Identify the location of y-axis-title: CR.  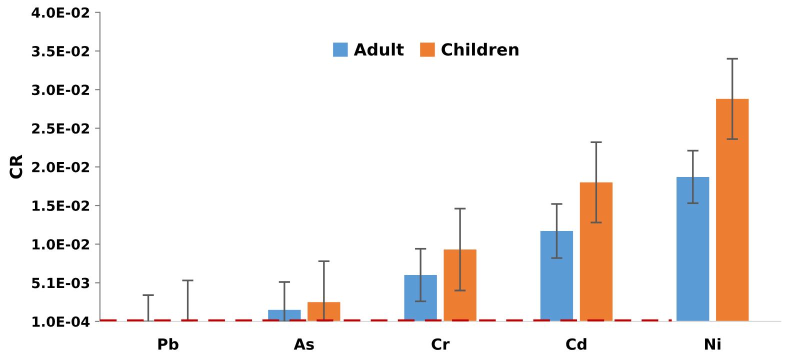
(16, 166).